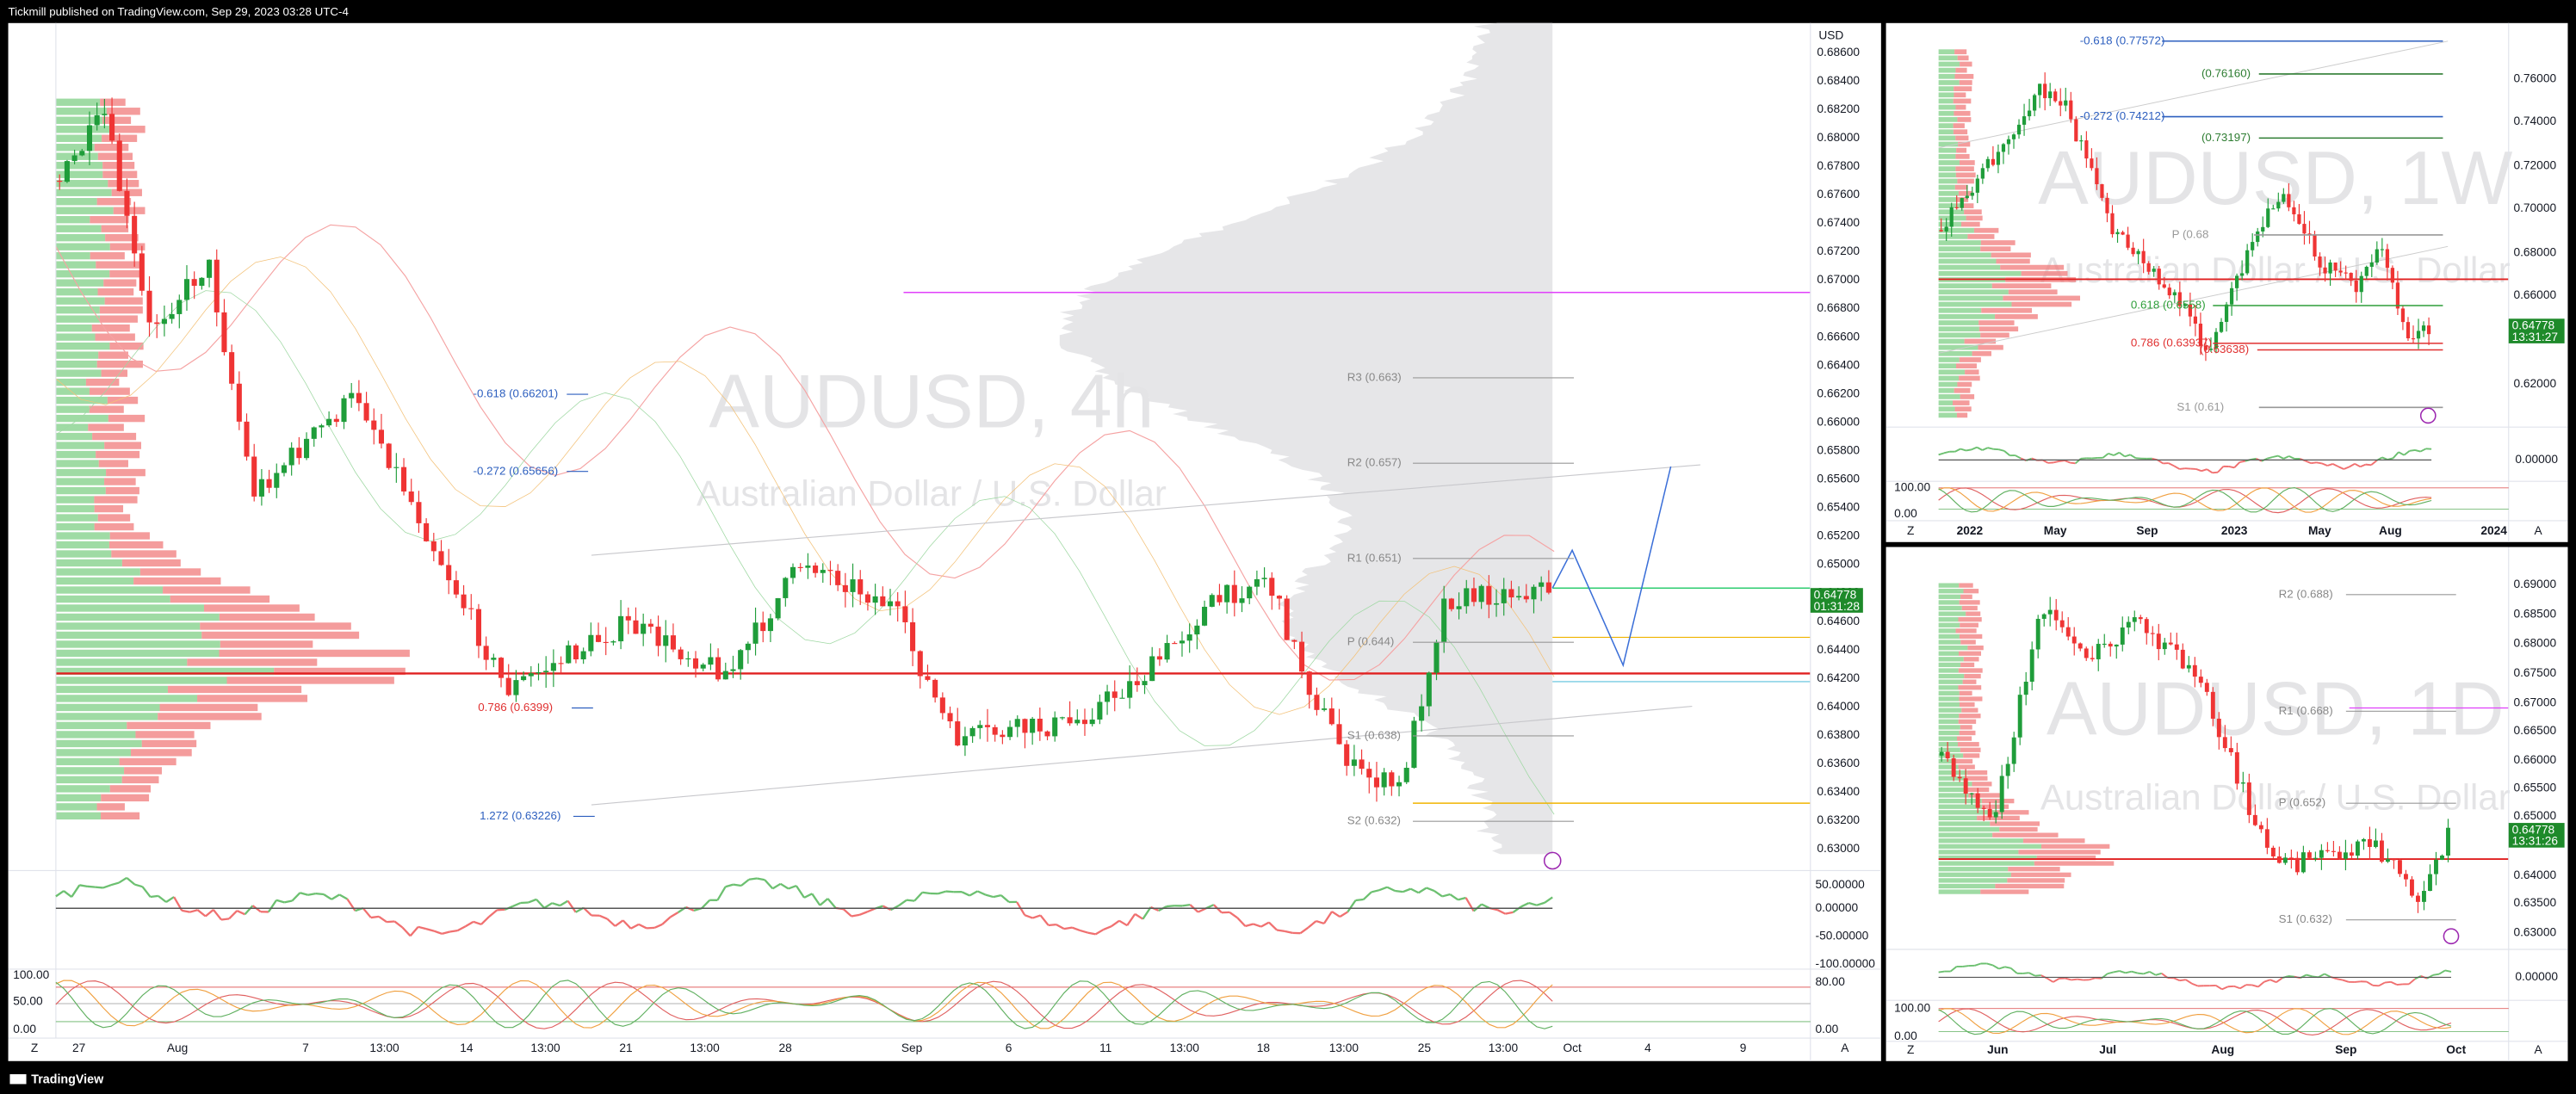 Image resolution: width=2576 pixels, height=1094 pixels. I want to click on price-label: 0.68500, so click(2535, 613).